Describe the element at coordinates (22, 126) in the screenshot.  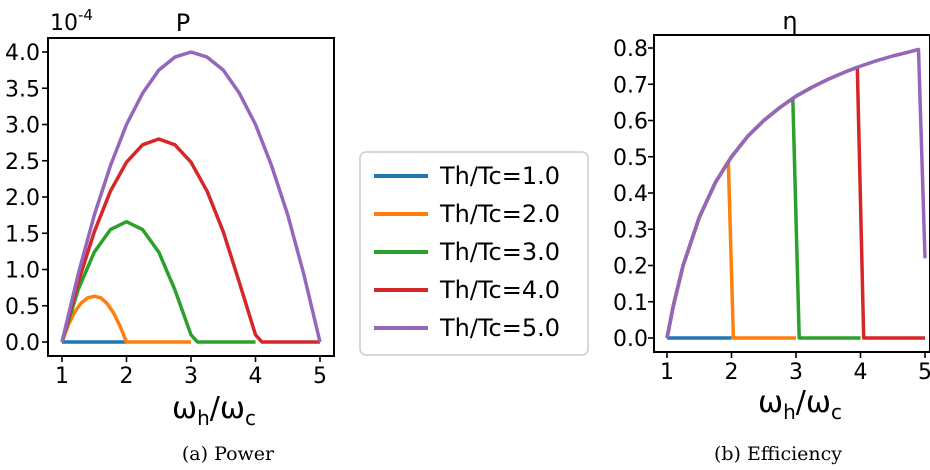
I see `power-ytick-label: 3.0` at that location.